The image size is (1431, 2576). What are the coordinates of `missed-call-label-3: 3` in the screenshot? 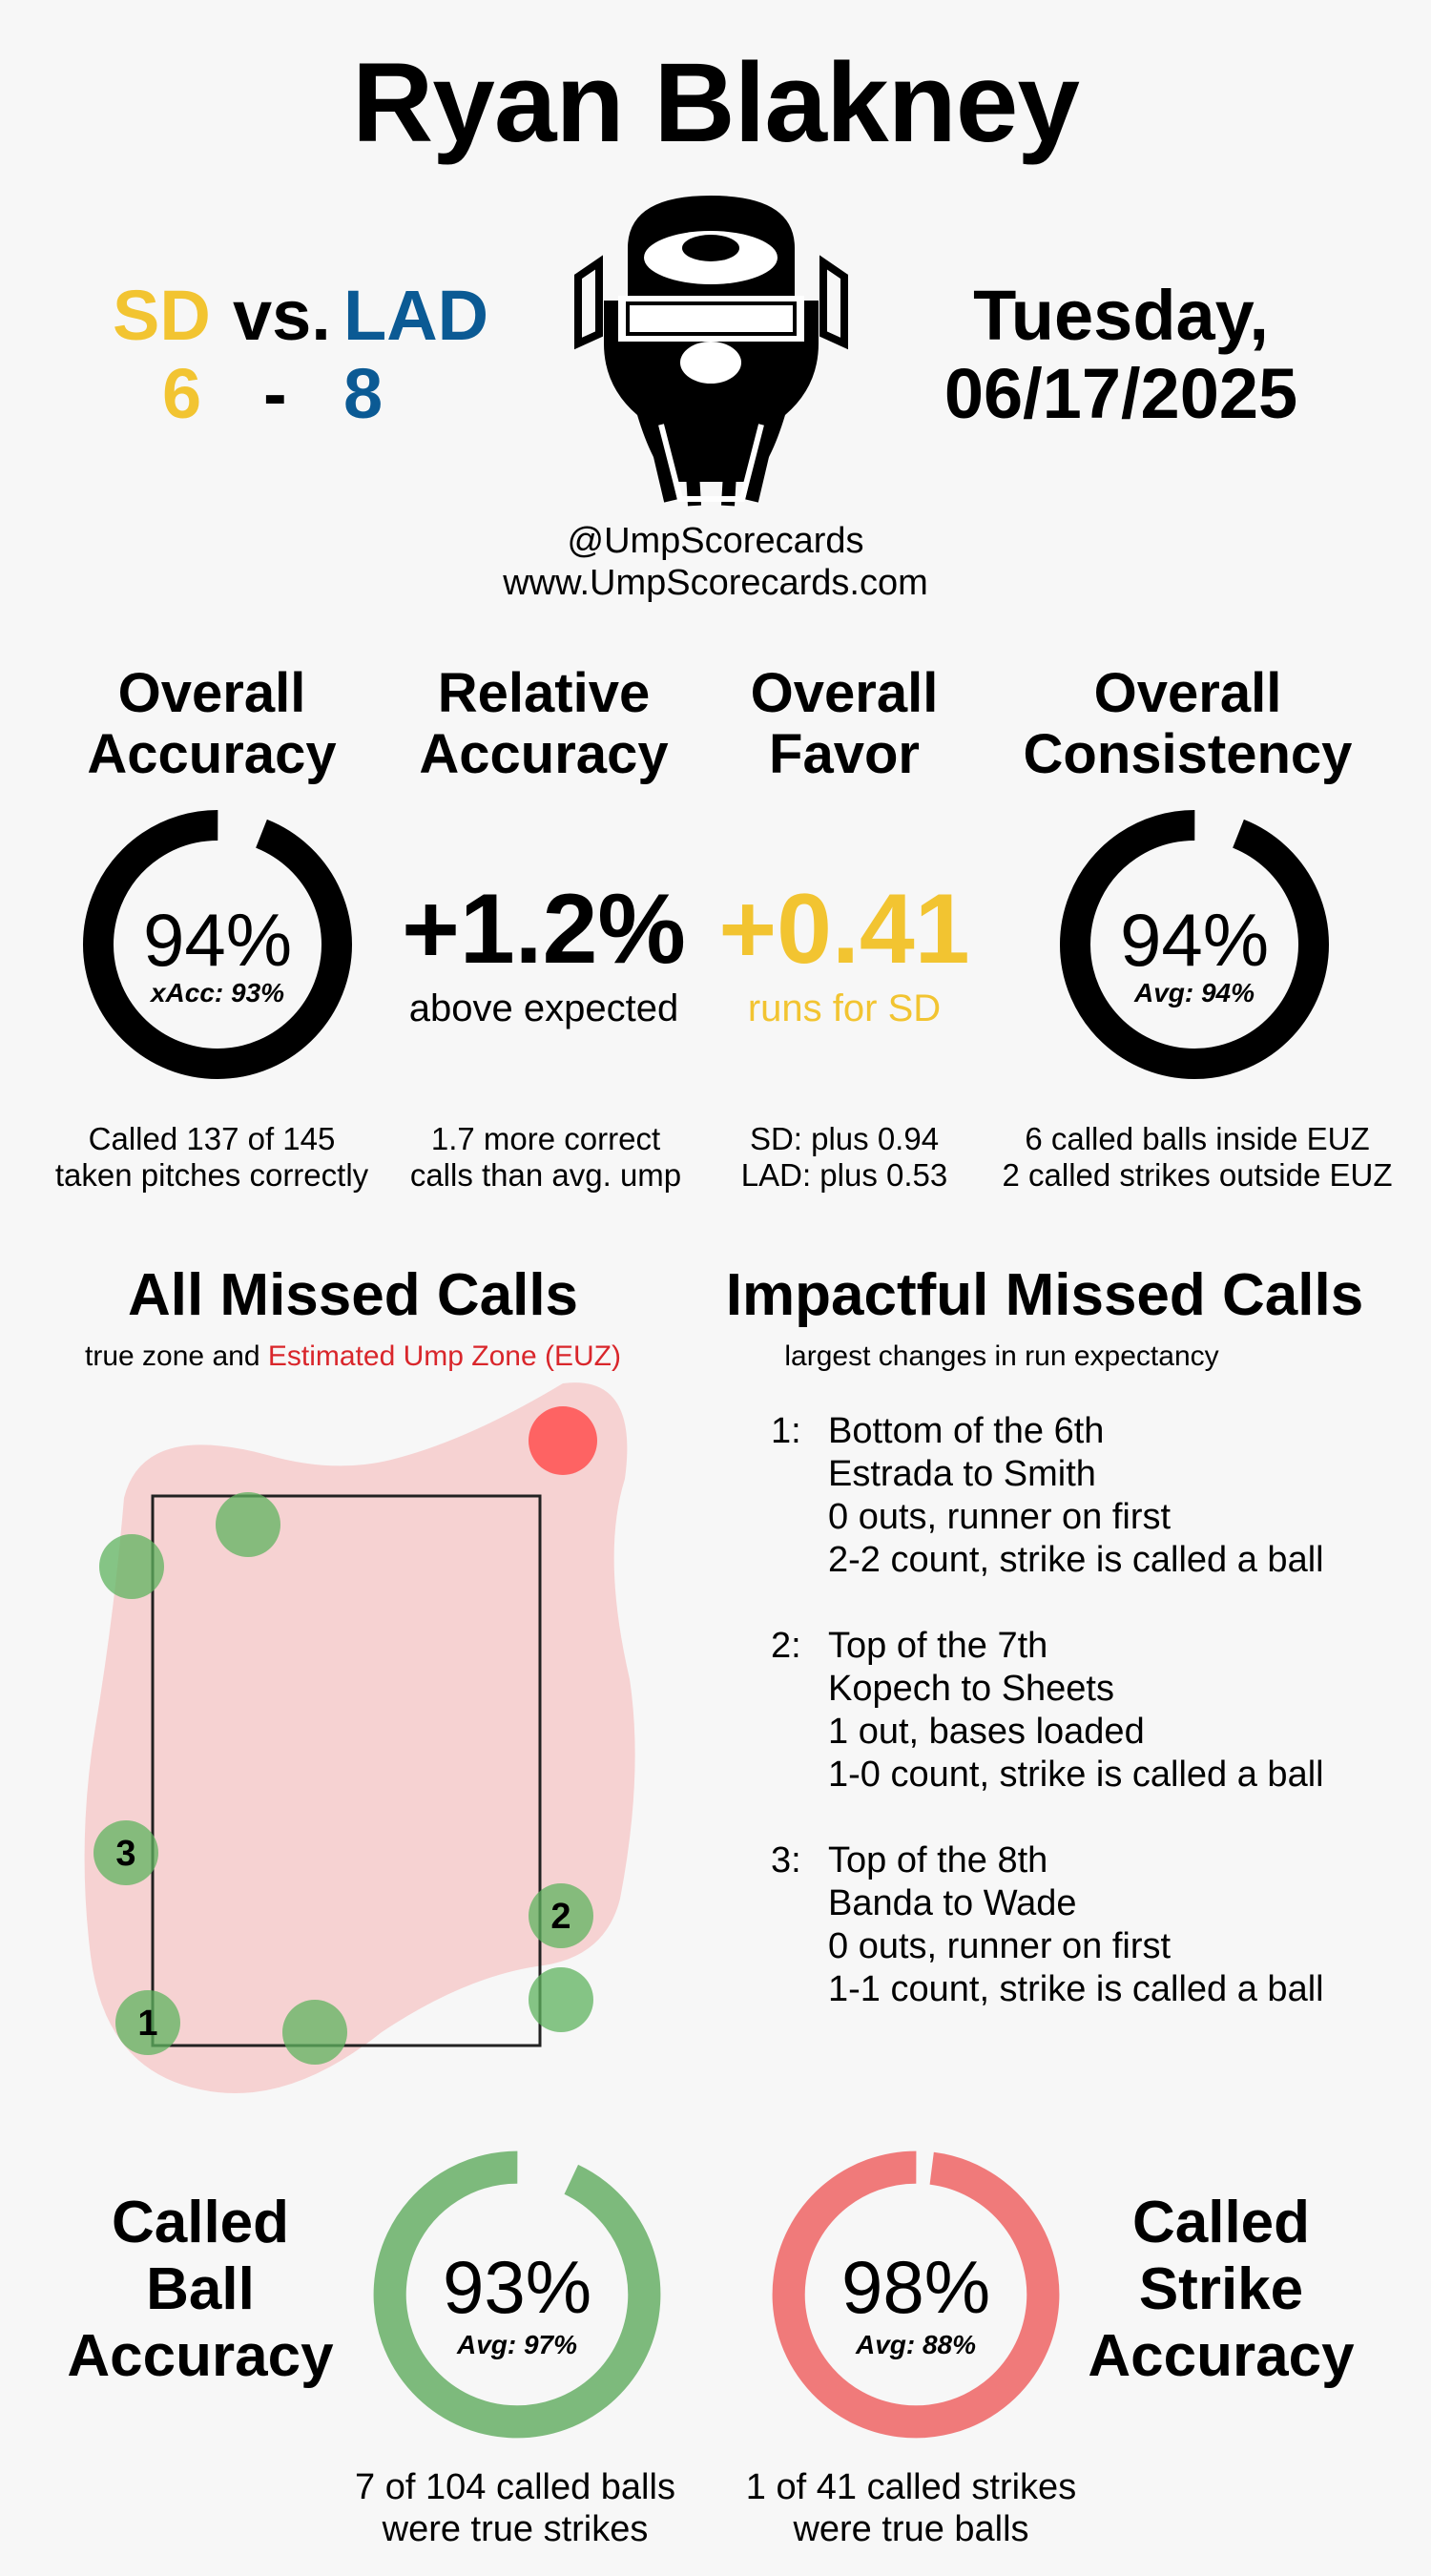 It's located at (125, 1854).